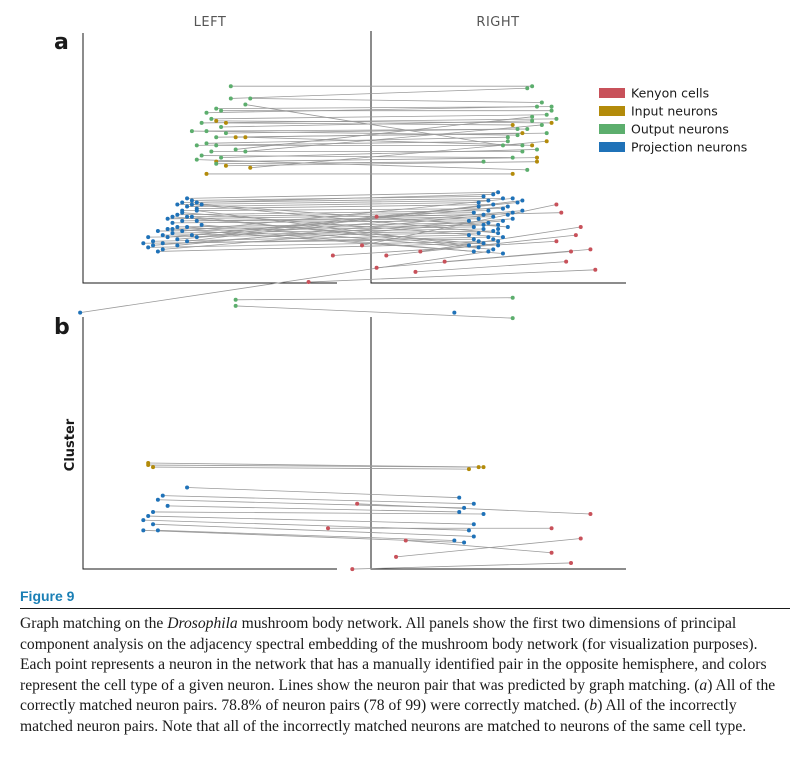  Describe the element at coordinates (61, 42) in the screenshot. I see `panel-a-label: a` at that location.